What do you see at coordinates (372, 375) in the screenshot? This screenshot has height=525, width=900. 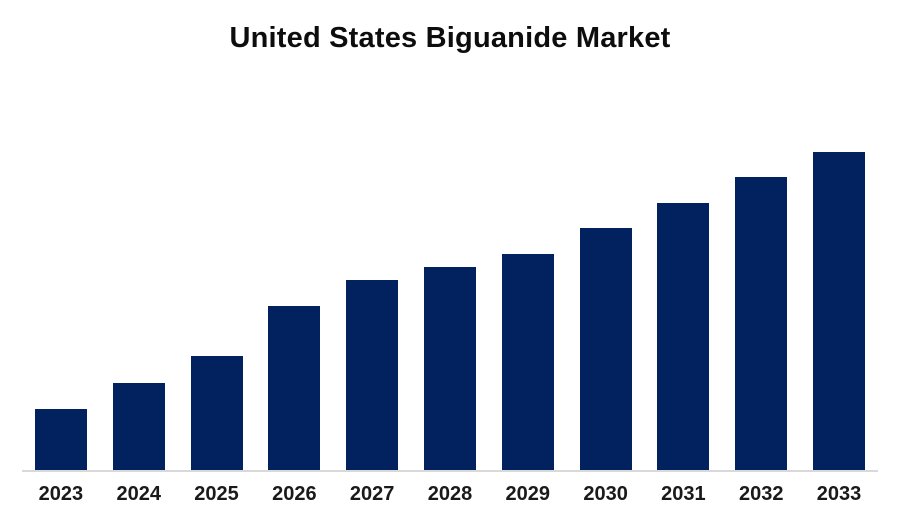 I see `bar-2027` at bounding box center [372, 375].